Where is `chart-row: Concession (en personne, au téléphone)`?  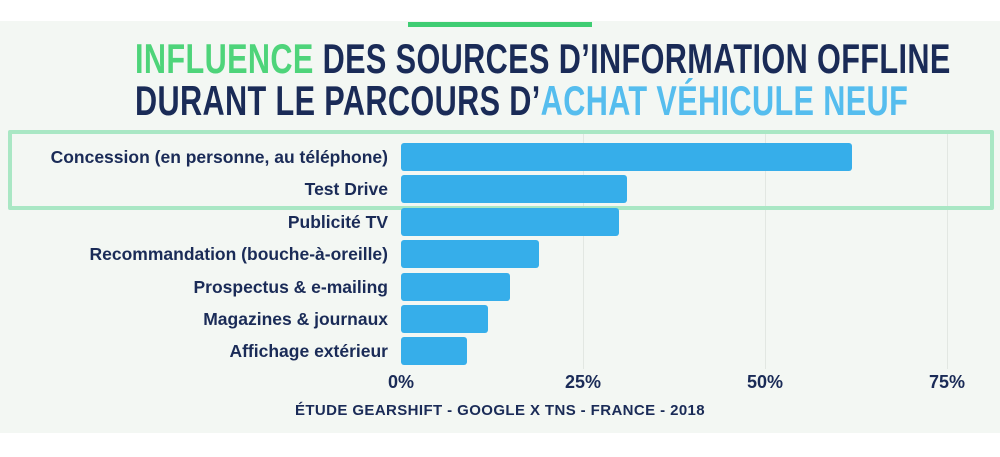 chart-row: Concession (en personne, au téléphone) is located at coordinates (500, 157).